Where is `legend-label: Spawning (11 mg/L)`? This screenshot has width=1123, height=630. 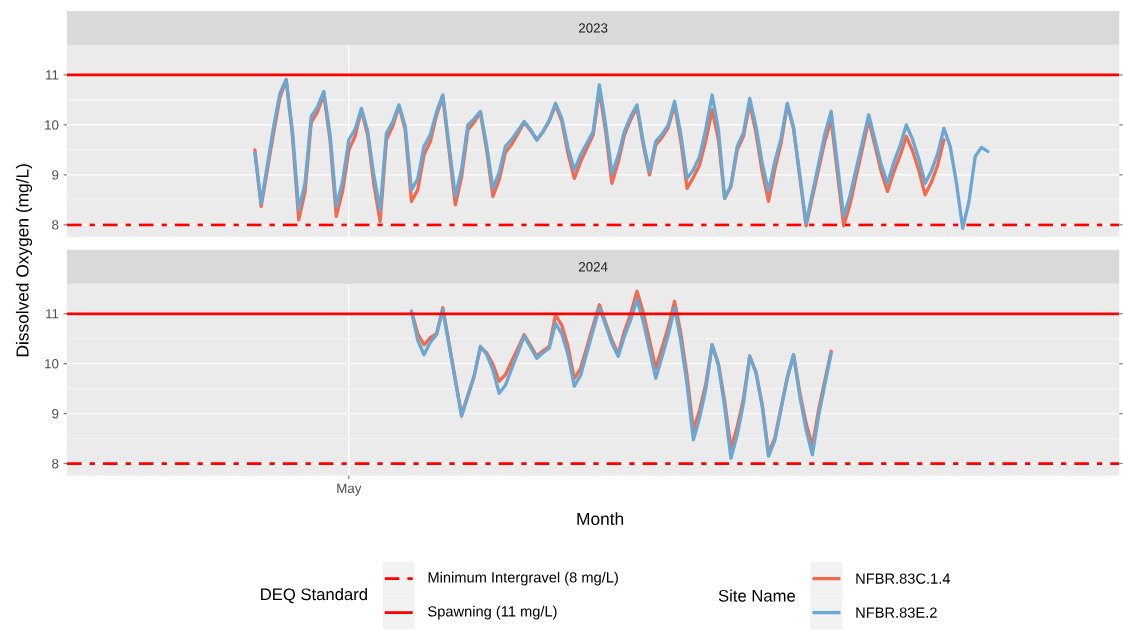 legend-label: Spawning (11 mg/L) is located at coordinates (492, 612).